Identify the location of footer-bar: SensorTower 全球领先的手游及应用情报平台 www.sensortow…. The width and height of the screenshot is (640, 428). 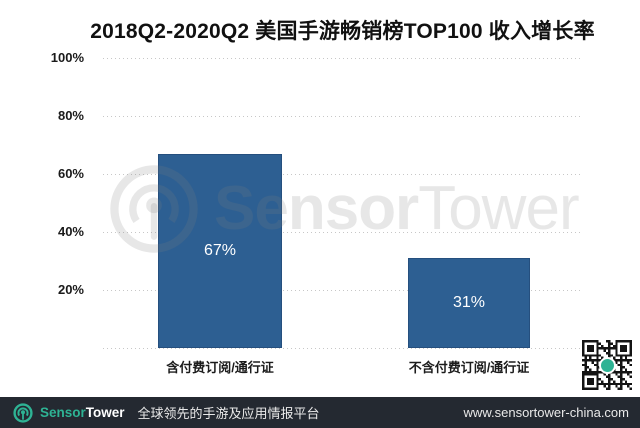
(320, 412).